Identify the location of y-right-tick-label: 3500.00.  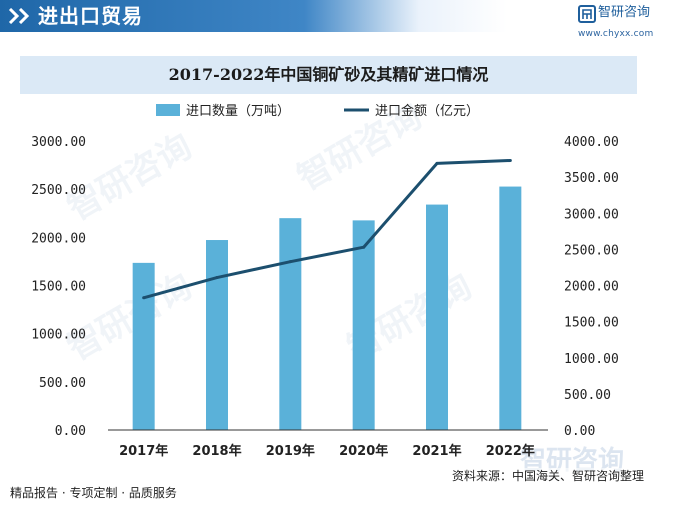
(591, 178).